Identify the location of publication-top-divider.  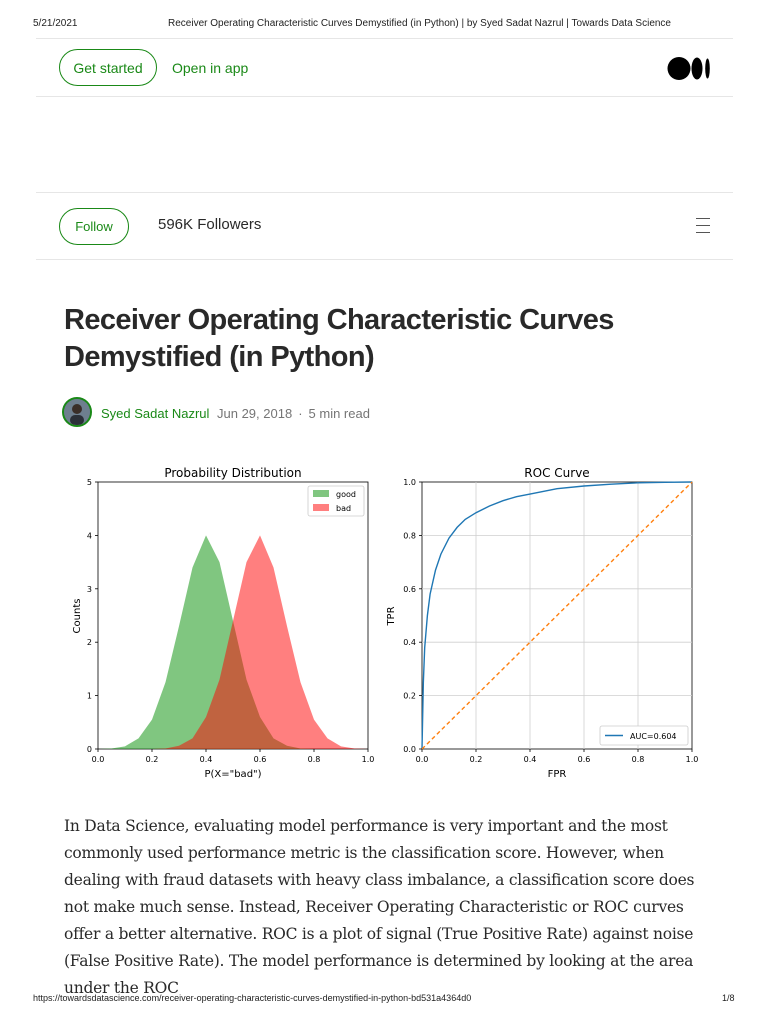
(384, 192).